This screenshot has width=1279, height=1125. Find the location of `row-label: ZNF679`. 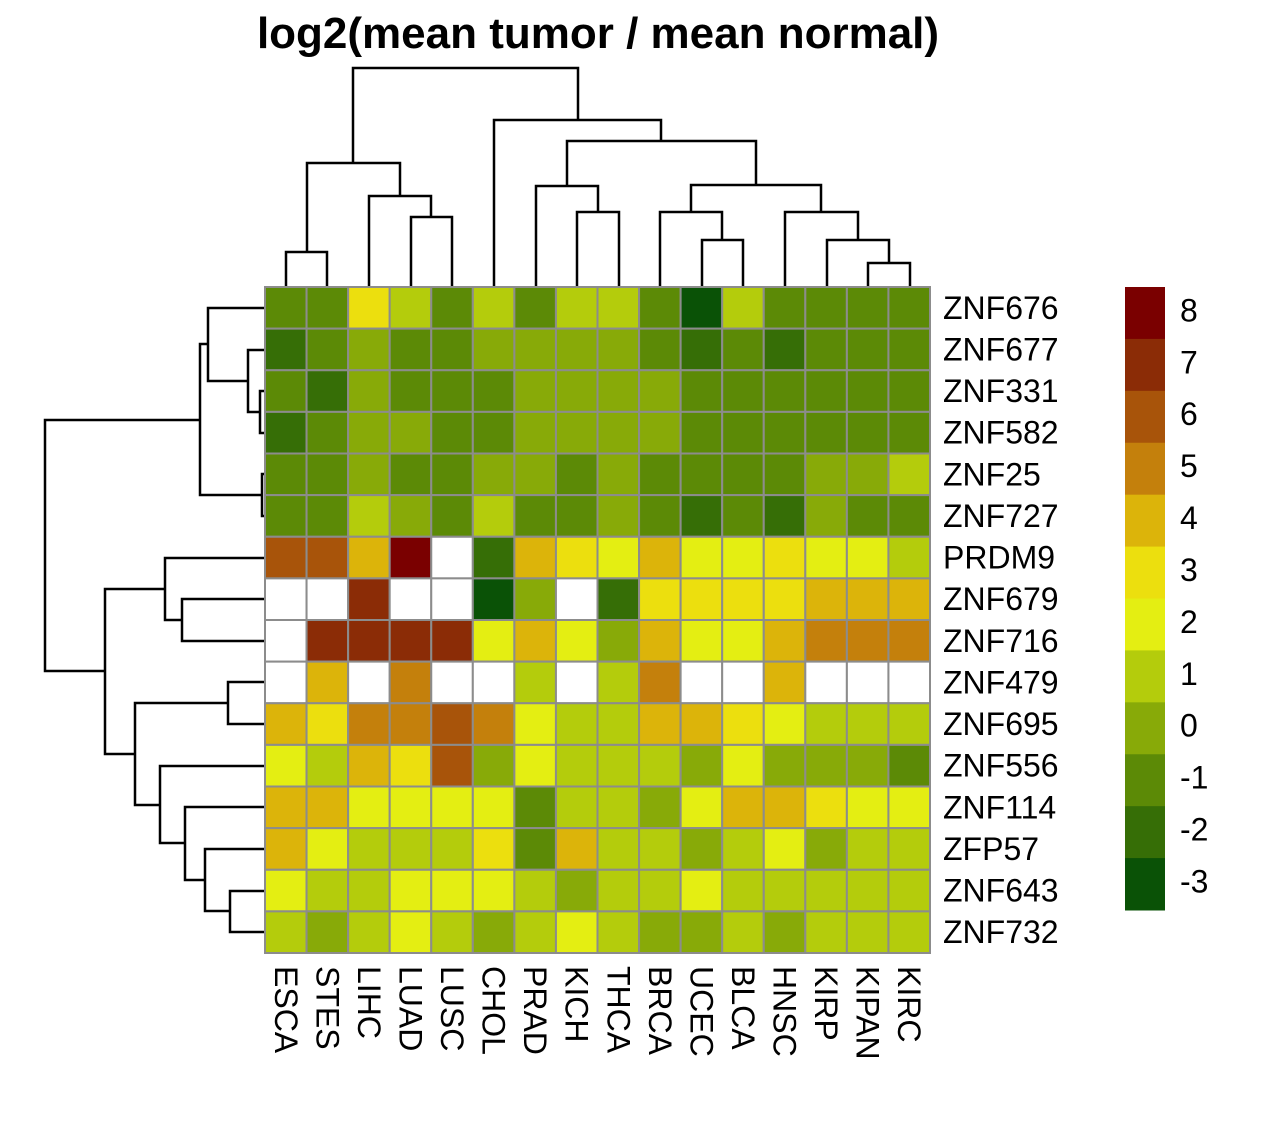

row-label: ZNF679 is located at coordinates (1001, 599).